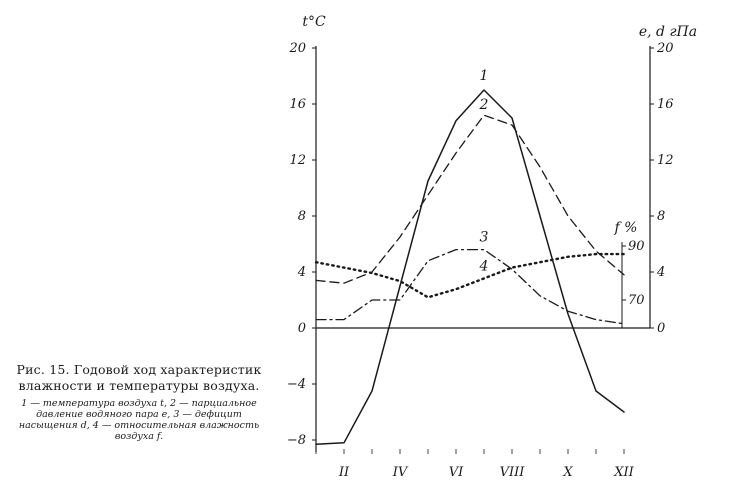  What do you see at coordinates (636, 300) in the screenshot?
I see `f-tick-label: 70` at bounding box center [636, 300].